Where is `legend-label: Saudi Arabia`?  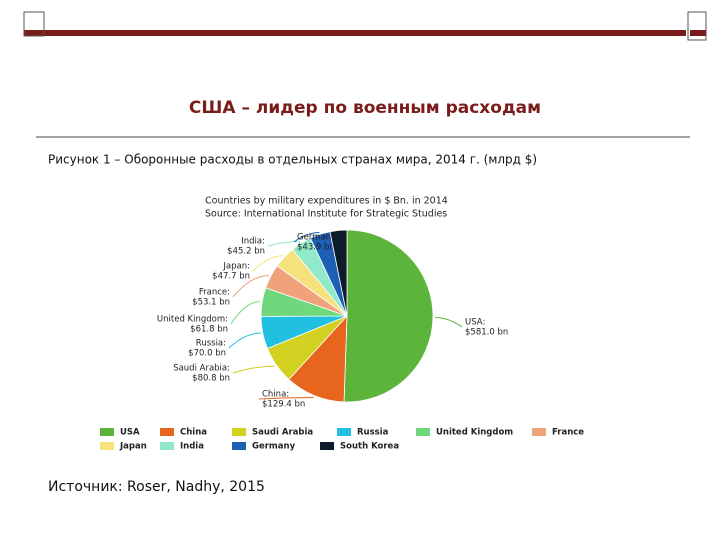
legend-label: Saudi Arabia is located at coordinates (282, 433).